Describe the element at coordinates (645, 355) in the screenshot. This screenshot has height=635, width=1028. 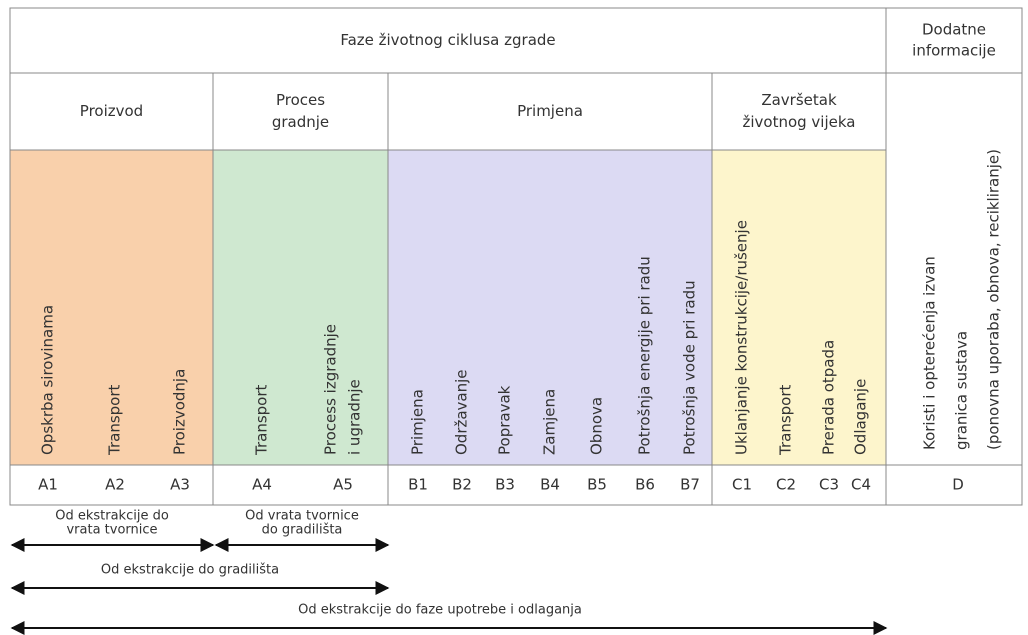
I see `module-label: Potrošnja energije pri radu` at that location.